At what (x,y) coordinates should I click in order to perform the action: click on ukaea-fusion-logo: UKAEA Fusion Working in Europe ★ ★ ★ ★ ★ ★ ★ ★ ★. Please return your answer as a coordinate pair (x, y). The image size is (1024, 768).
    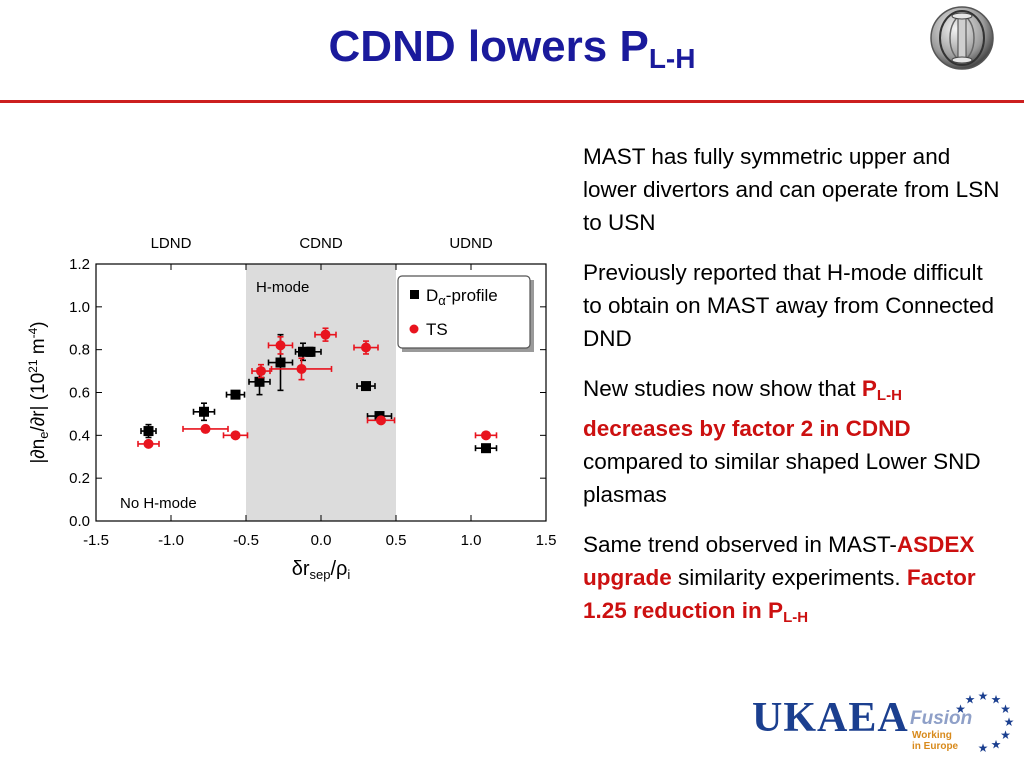
    Looking at the image, I should click on (883, 723).